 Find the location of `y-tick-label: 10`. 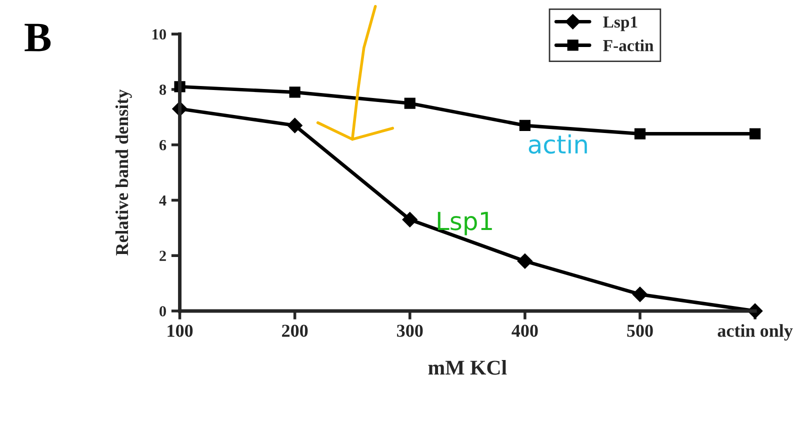

y-tick-label: 10 is located at coordinates (159, 34).